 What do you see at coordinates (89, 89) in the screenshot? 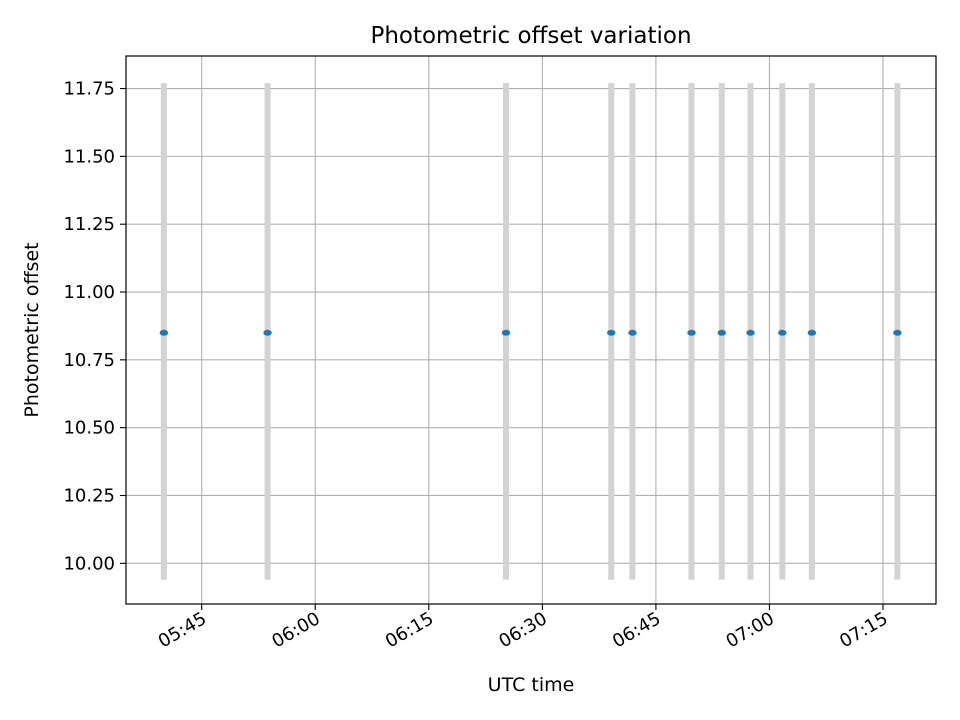
I see `y-tick-label: 11.75` at bounding box center [89, 89].